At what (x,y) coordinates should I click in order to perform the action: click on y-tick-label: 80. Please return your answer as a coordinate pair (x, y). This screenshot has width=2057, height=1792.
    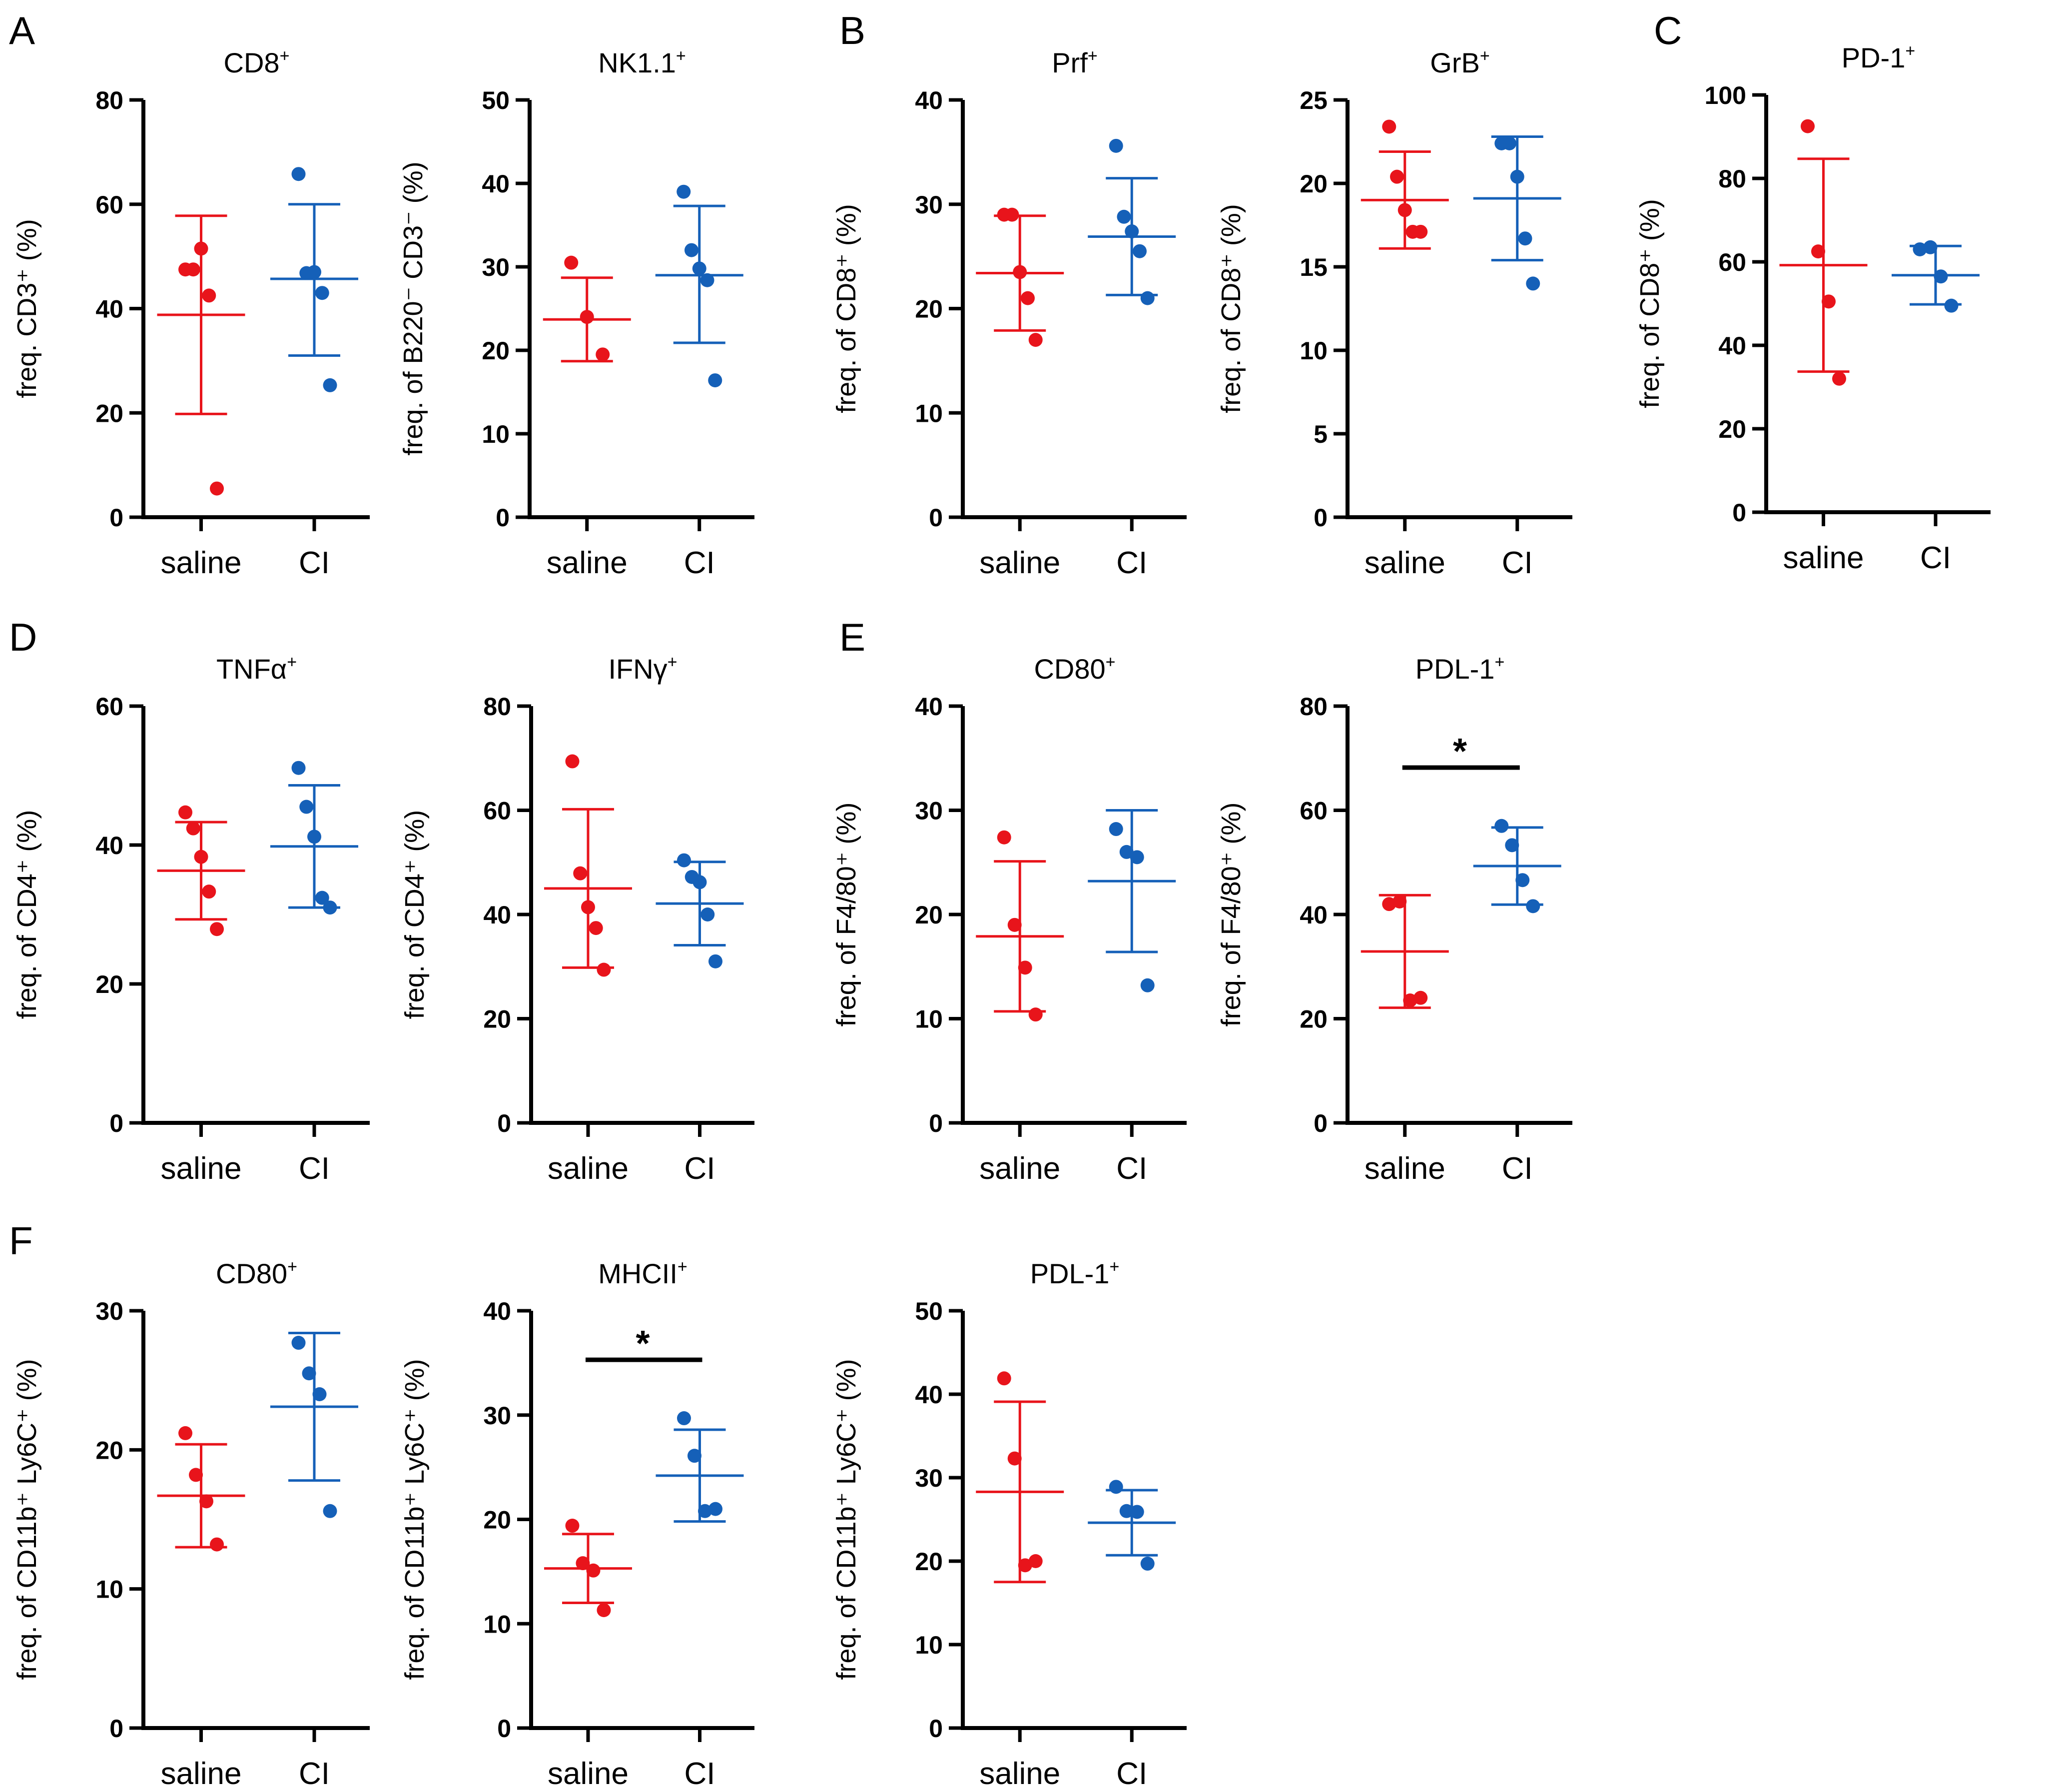
    Looking at the image, I should click on (1732, 179).